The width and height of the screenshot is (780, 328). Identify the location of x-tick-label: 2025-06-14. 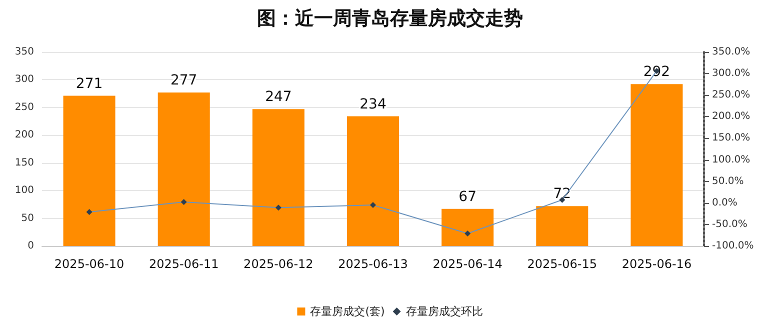
(467, 264).